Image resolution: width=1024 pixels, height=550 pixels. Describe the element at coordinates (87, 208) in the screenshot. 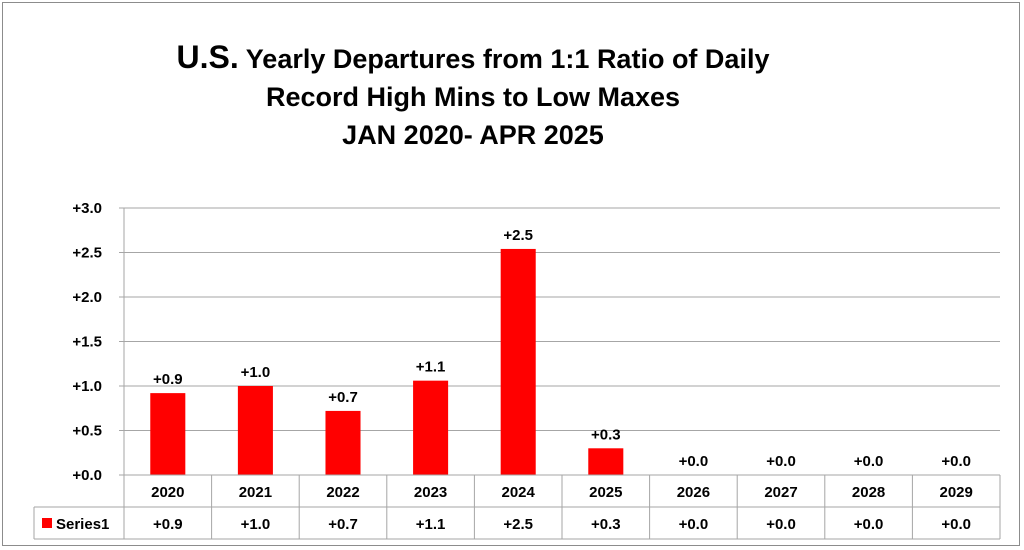

I see `y-tick-label: +3.0` at that location.